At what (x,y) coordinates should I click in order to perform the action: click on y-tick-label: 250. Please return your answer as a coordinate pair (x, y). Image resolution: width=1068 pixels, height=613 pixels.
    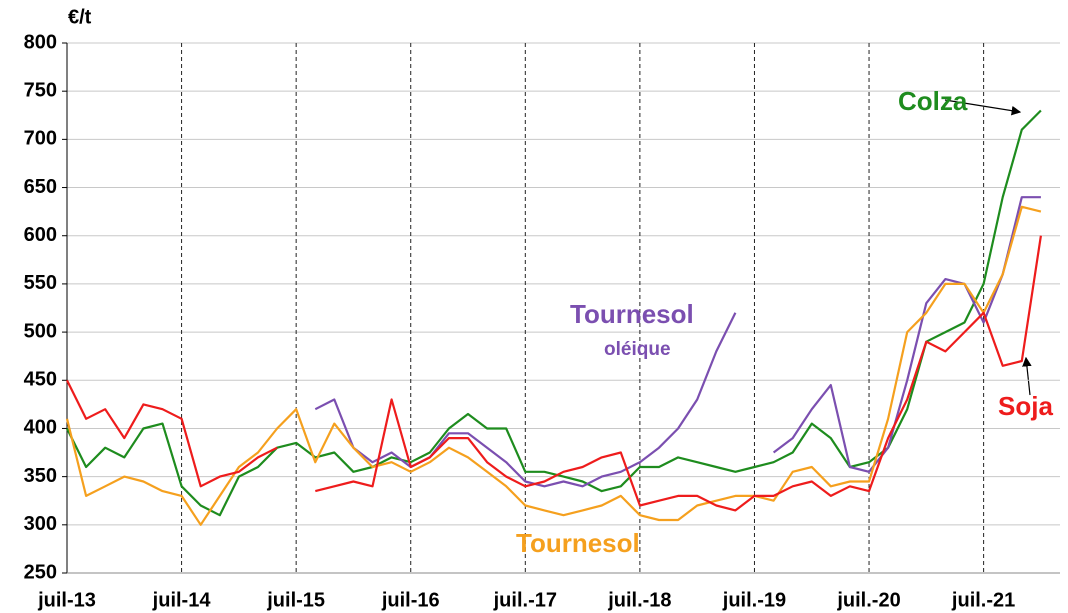
    Looking at the image, I should click on (40, 572).